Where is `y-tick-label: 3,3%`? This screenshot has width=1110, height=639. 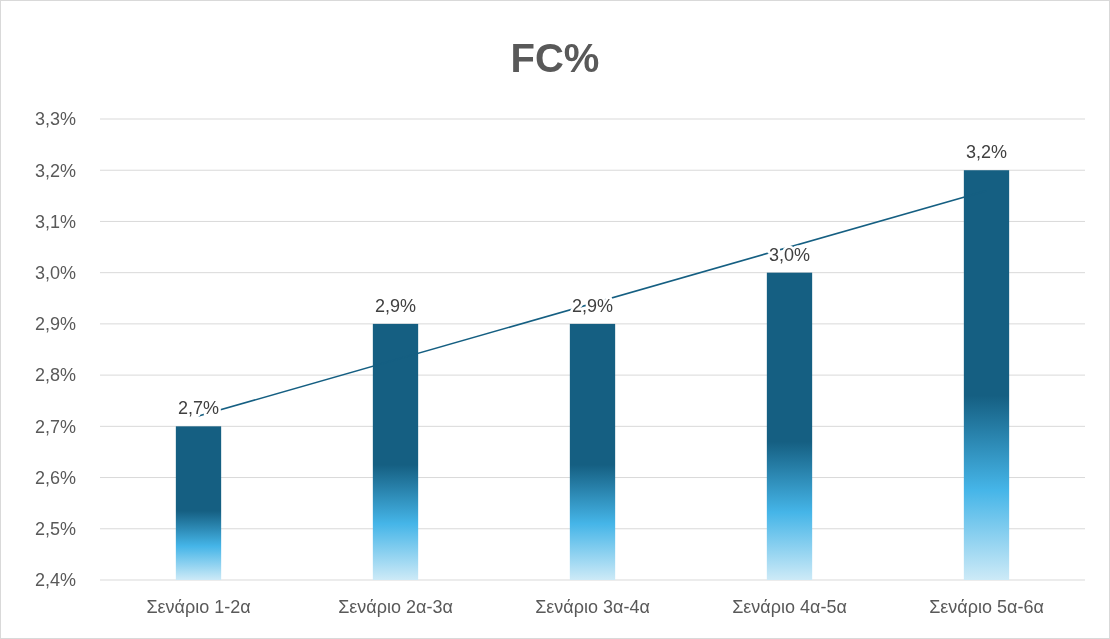 y-tick-label: 3,3% is located at coordinates (55, 119).